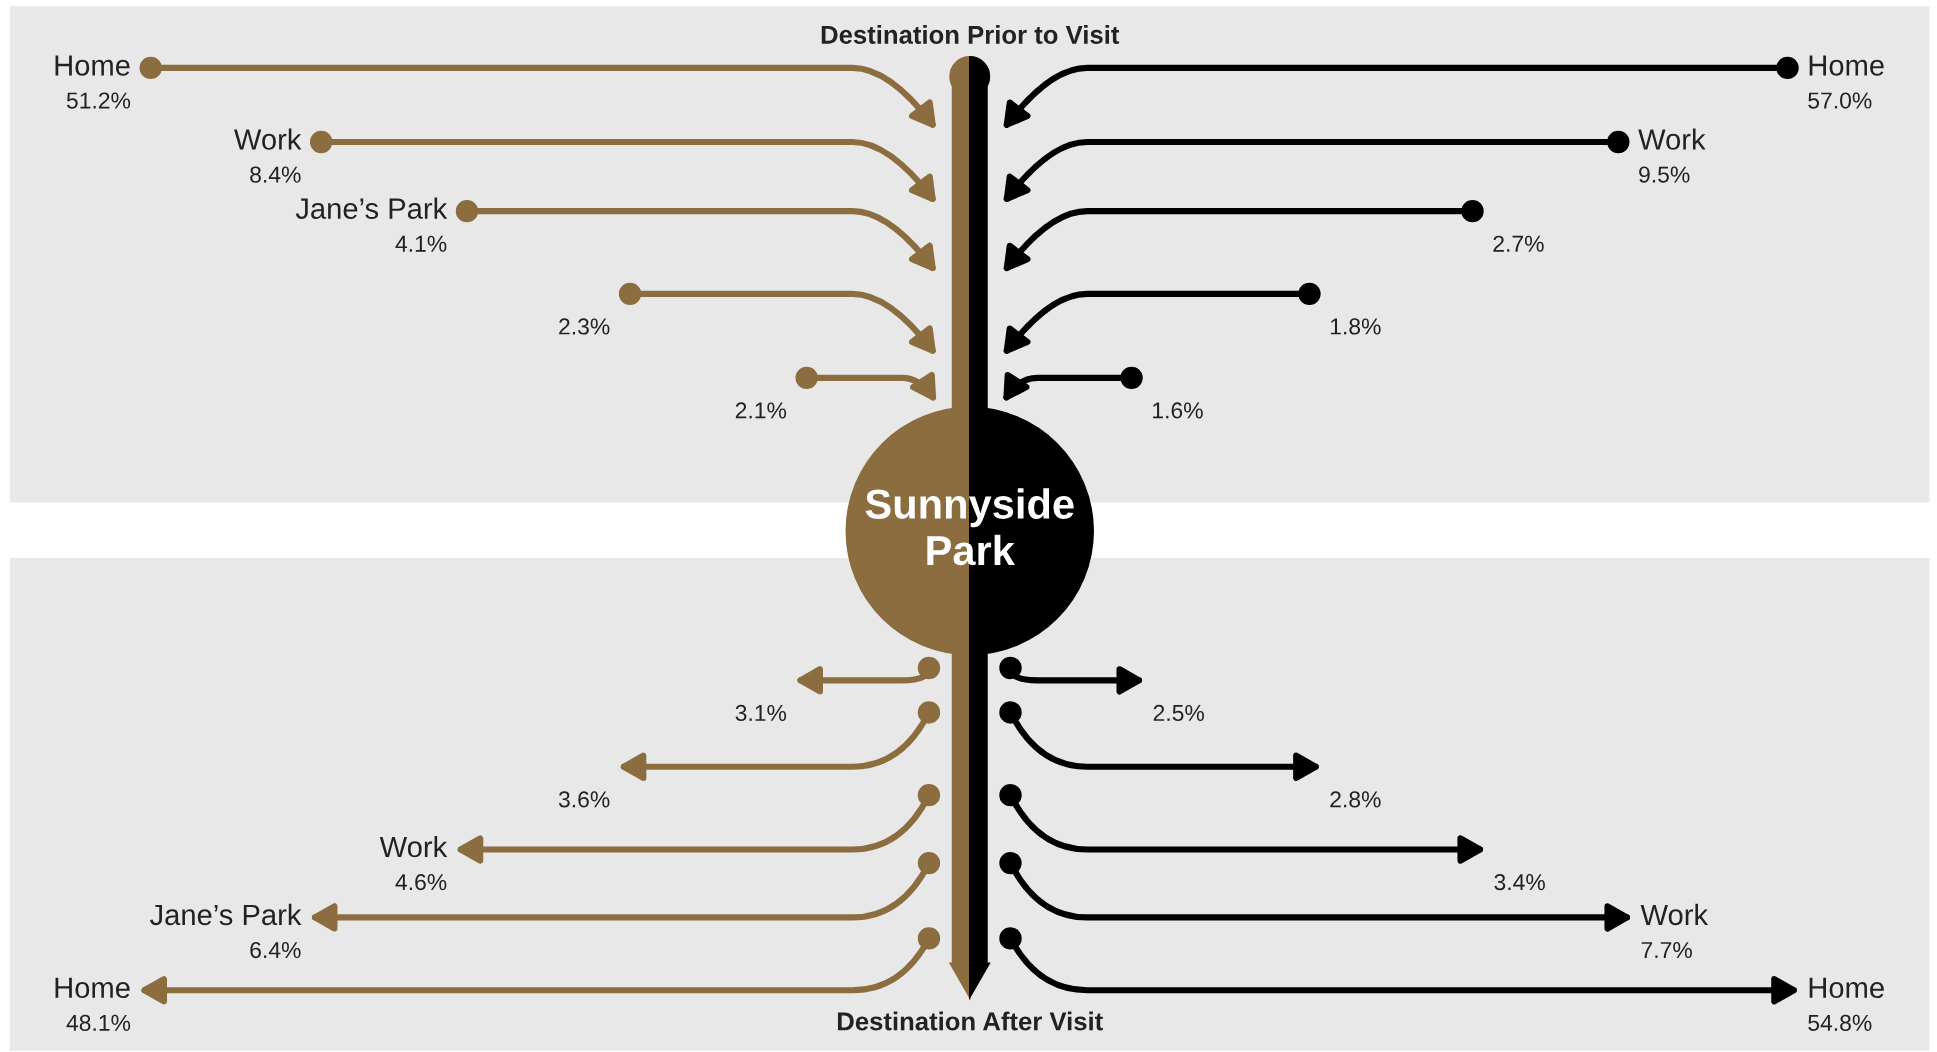 The height and width of the screenshot is (1052, 1937). What do you see at coordinates (761, 410) in the screenshot?
I see `data-label: 2.1%` at bounding box center [761, 410].